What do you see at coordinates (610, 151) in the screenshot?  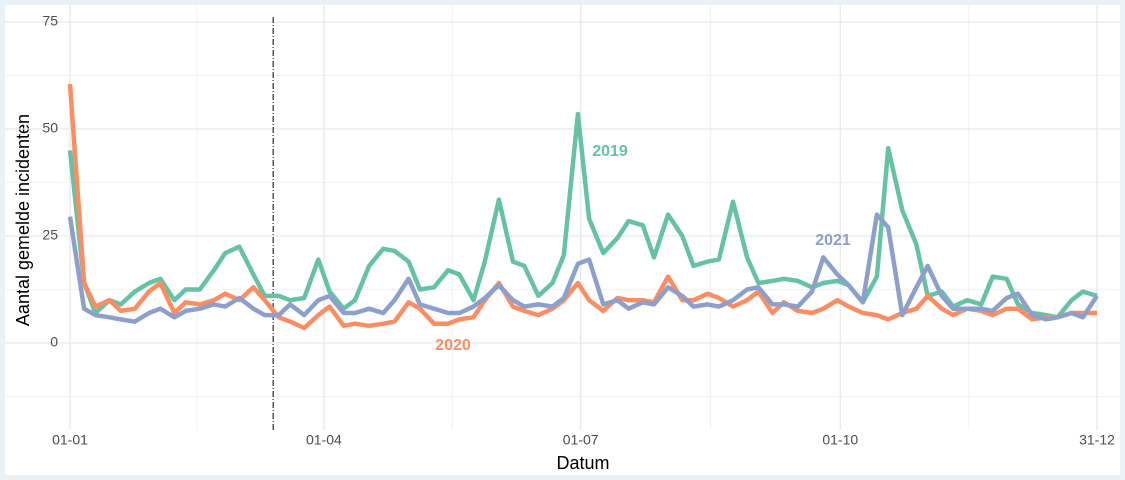 I see `series-label: 2019` at bounding box center [610, 151].